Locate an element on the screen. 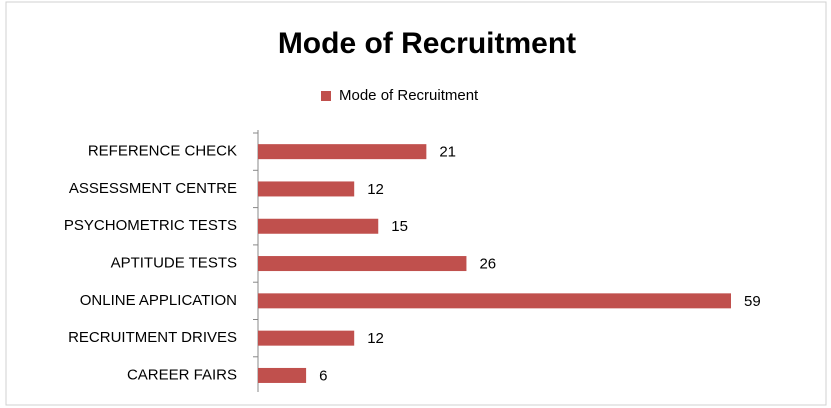 The height and width of the screenshot is (408, 831). legend-swatch is located at coordinates (326, 96).